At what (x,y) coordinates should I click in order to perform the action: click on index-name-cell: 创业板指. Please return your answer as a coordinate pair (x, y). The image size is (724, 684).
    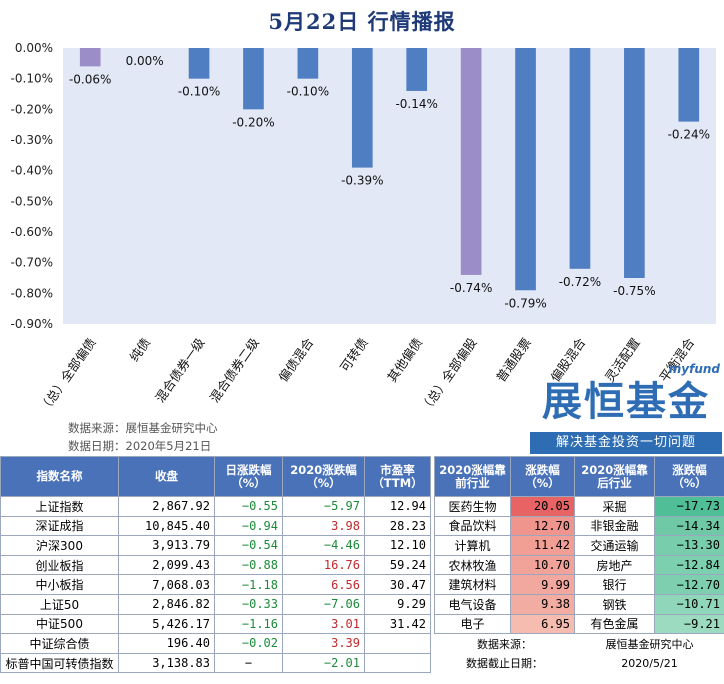
    Looking at the image, I should click on (59, 565).